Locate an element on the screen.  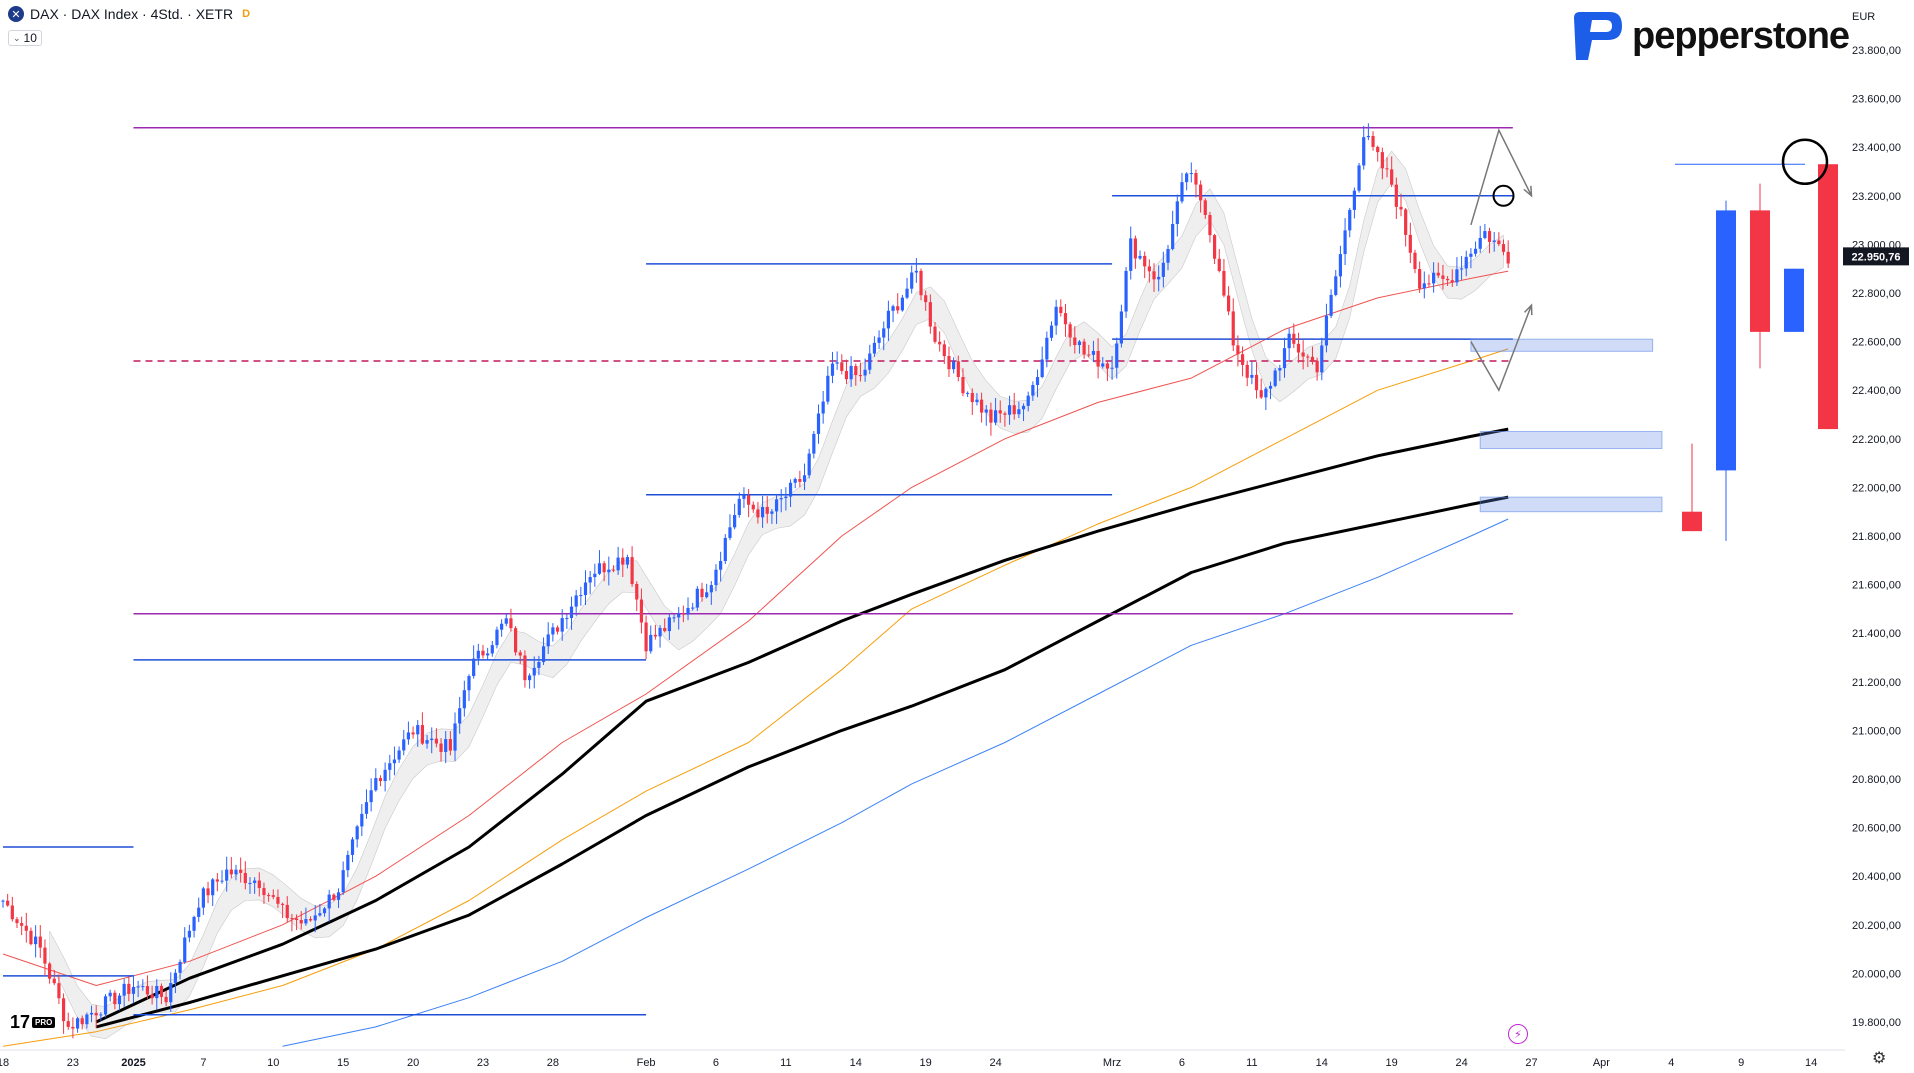
session-badge: D is located at coordinates (246, 14).